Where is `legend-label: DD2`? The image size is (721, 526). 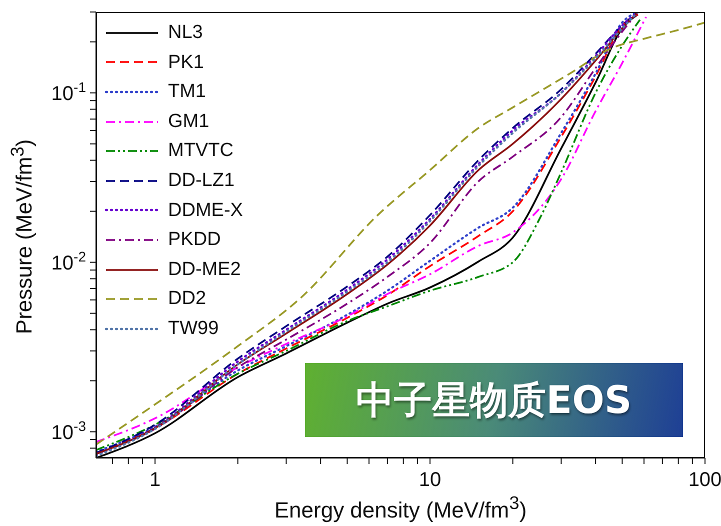 legend-label: DD2 is located at coordinates (187, 299).